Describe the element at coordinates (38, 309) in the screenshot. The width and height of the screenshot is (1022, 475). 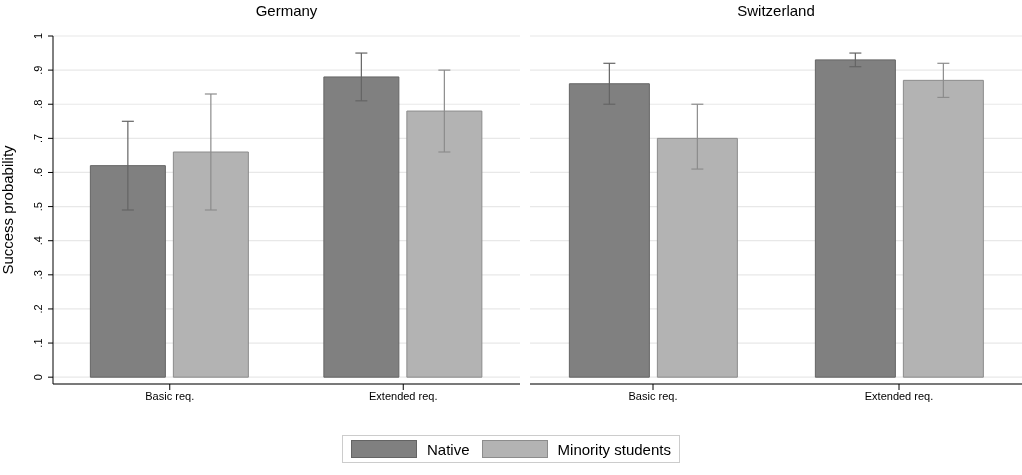
I see `y-tick-label: .2` at that location.